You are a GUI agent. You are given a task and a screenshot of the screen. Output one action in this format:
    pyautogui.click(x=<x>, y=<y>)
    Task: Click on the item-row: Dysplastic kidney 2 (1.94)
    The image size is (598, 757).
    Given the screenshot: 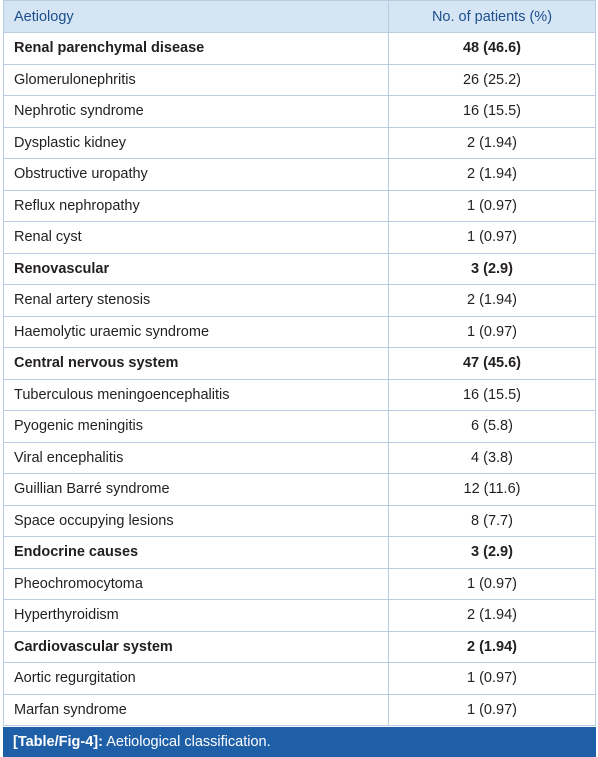 What is the action you would take?
    pyautogui.click(x=299, y=142)
    